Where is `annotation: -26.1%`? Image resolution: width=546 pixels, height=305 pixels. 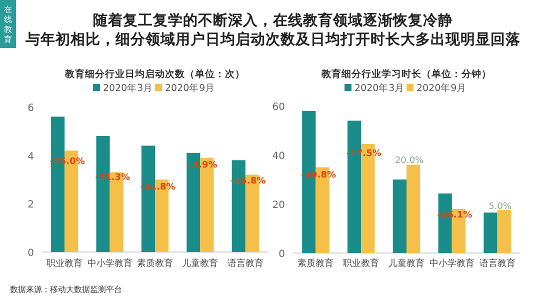 annotation: -26.1% is located at coordinates (454, 215).